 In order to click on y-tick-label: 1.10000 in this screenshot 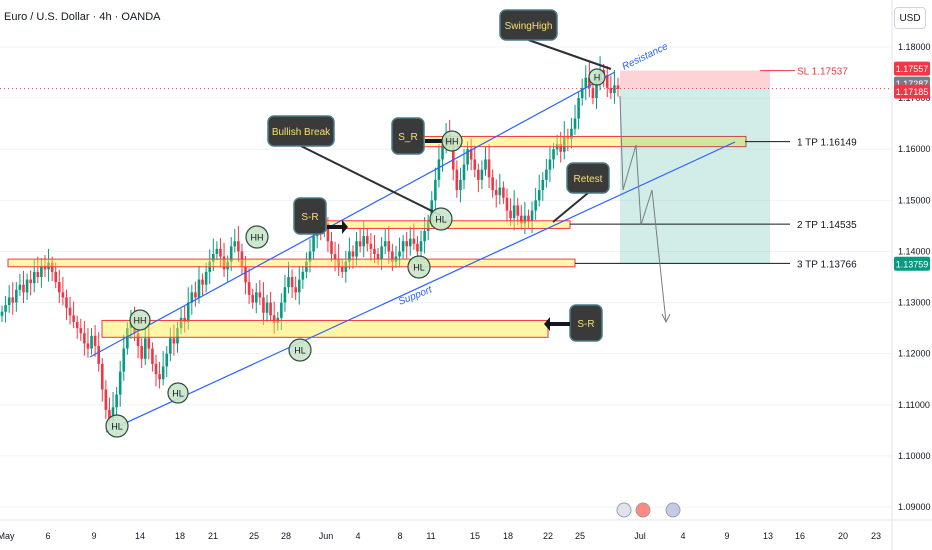, I will do `click(914, 456)`.